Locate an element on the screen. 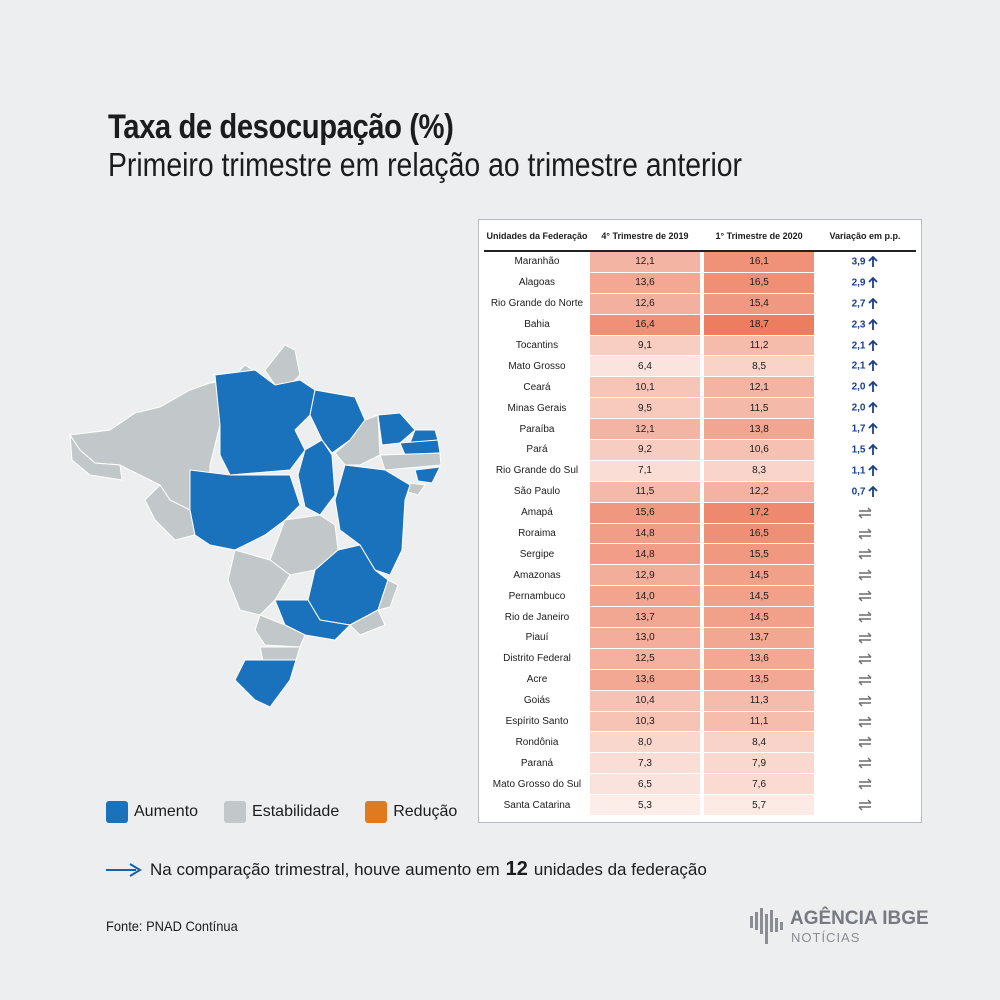  cell-q4-2019: 9,5 is located at coordinates (644, 409).